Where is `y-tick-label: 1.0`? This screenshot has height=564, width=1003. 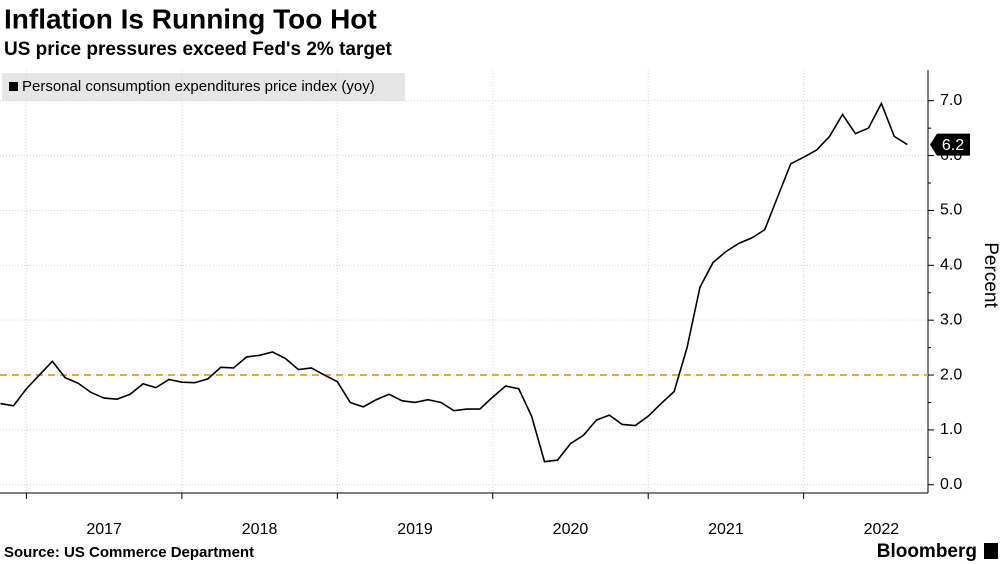
y-tick-label: 1.0 is located at coordinates (951, 429).